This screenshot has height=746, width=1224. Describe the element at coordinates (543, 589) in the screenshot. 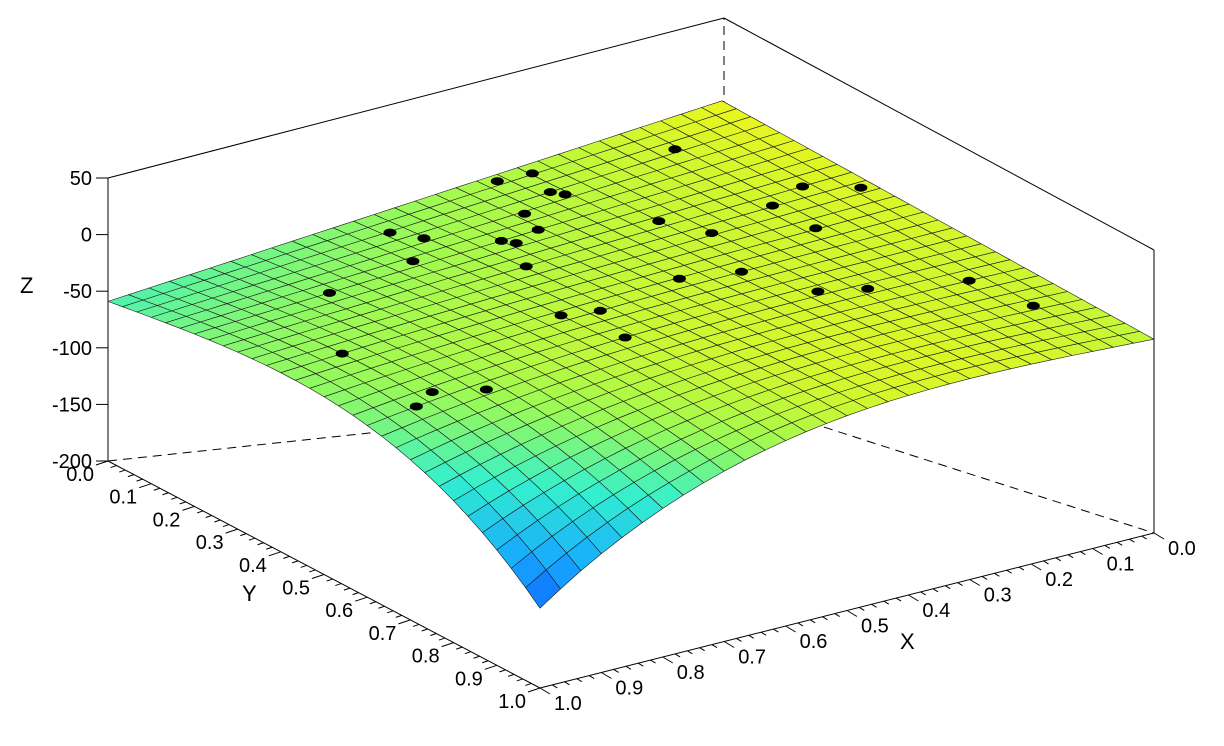

I see `surface-facet` at that location.